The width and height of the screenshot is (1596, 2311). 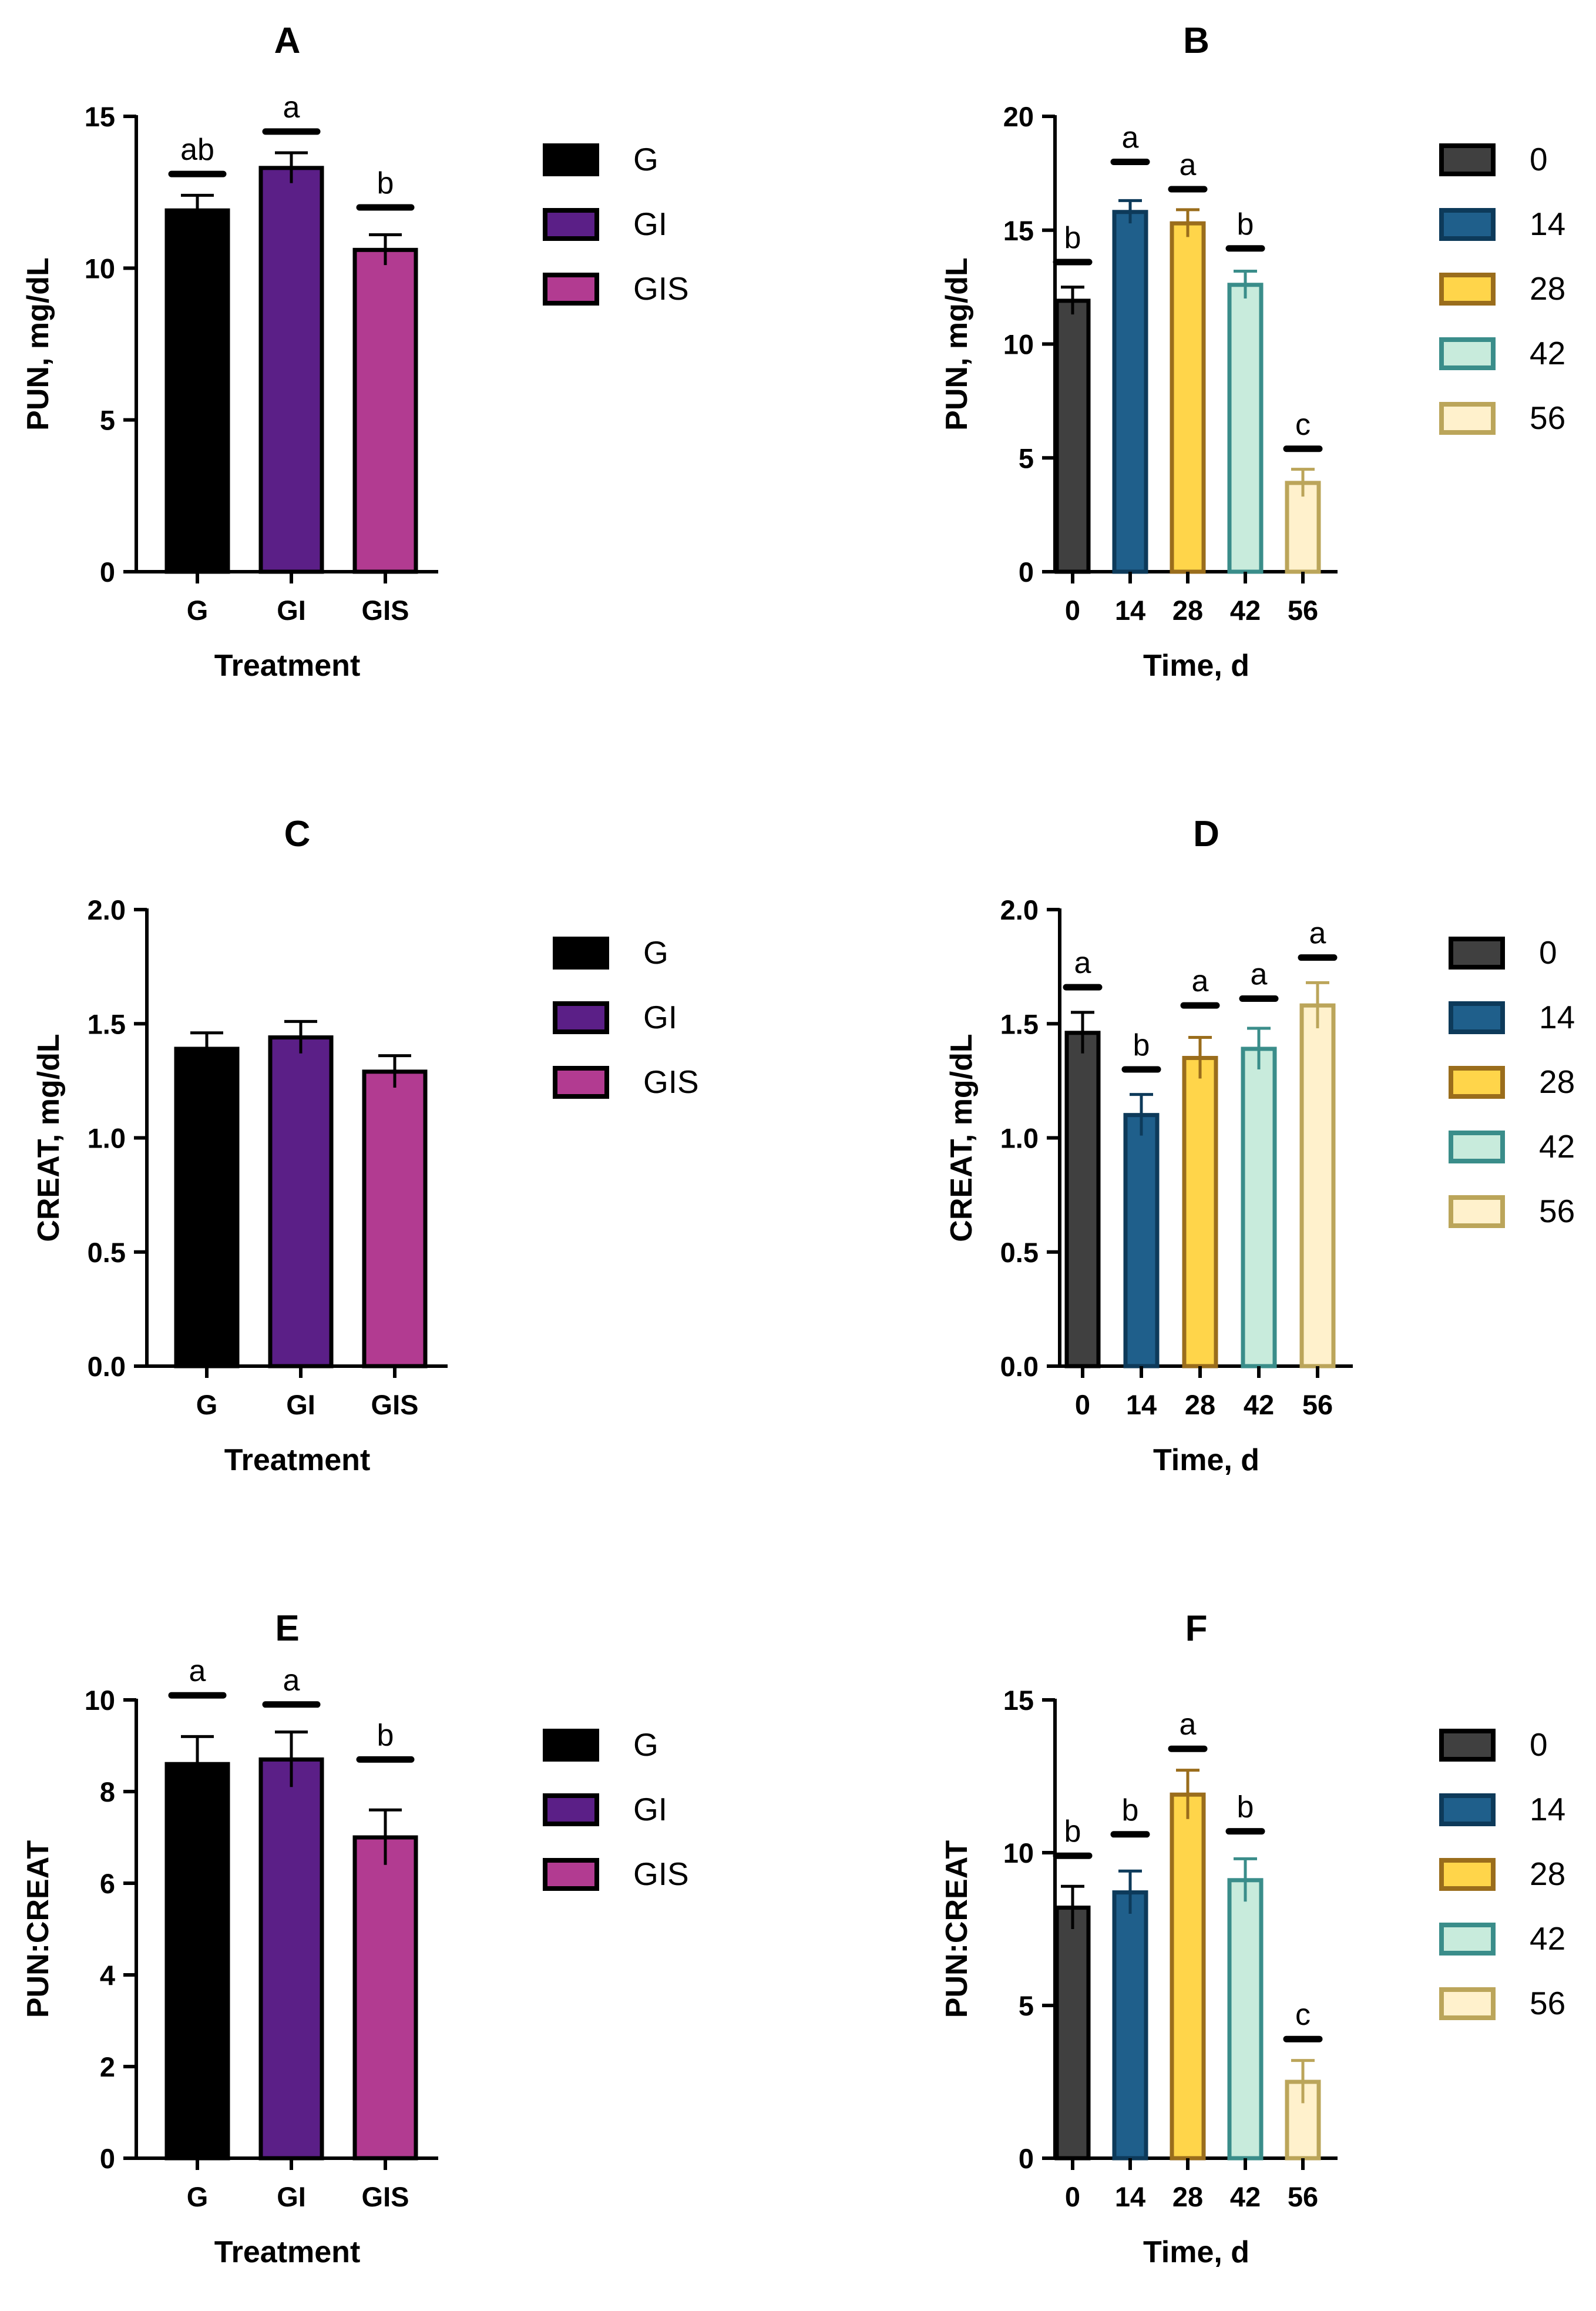 What do you see at coordinates (1502, 1873) in the screenshot?
I see `legend: 0 14 28 42 56` at bounding box center [1502, 1873].